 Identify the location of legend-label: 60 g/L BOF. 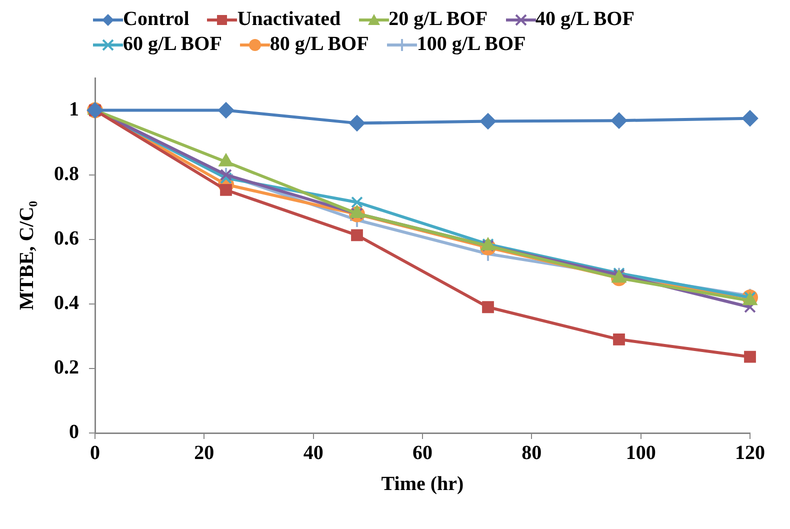
(172, 44).